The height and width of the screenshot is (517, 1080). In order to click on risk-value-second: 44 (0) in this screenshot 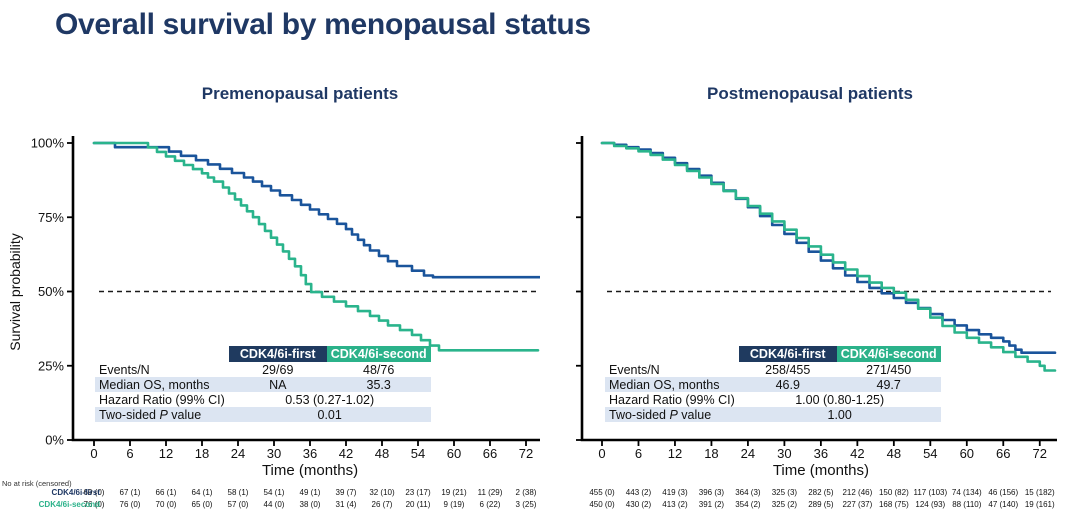, I will do `click(274, 504)`.